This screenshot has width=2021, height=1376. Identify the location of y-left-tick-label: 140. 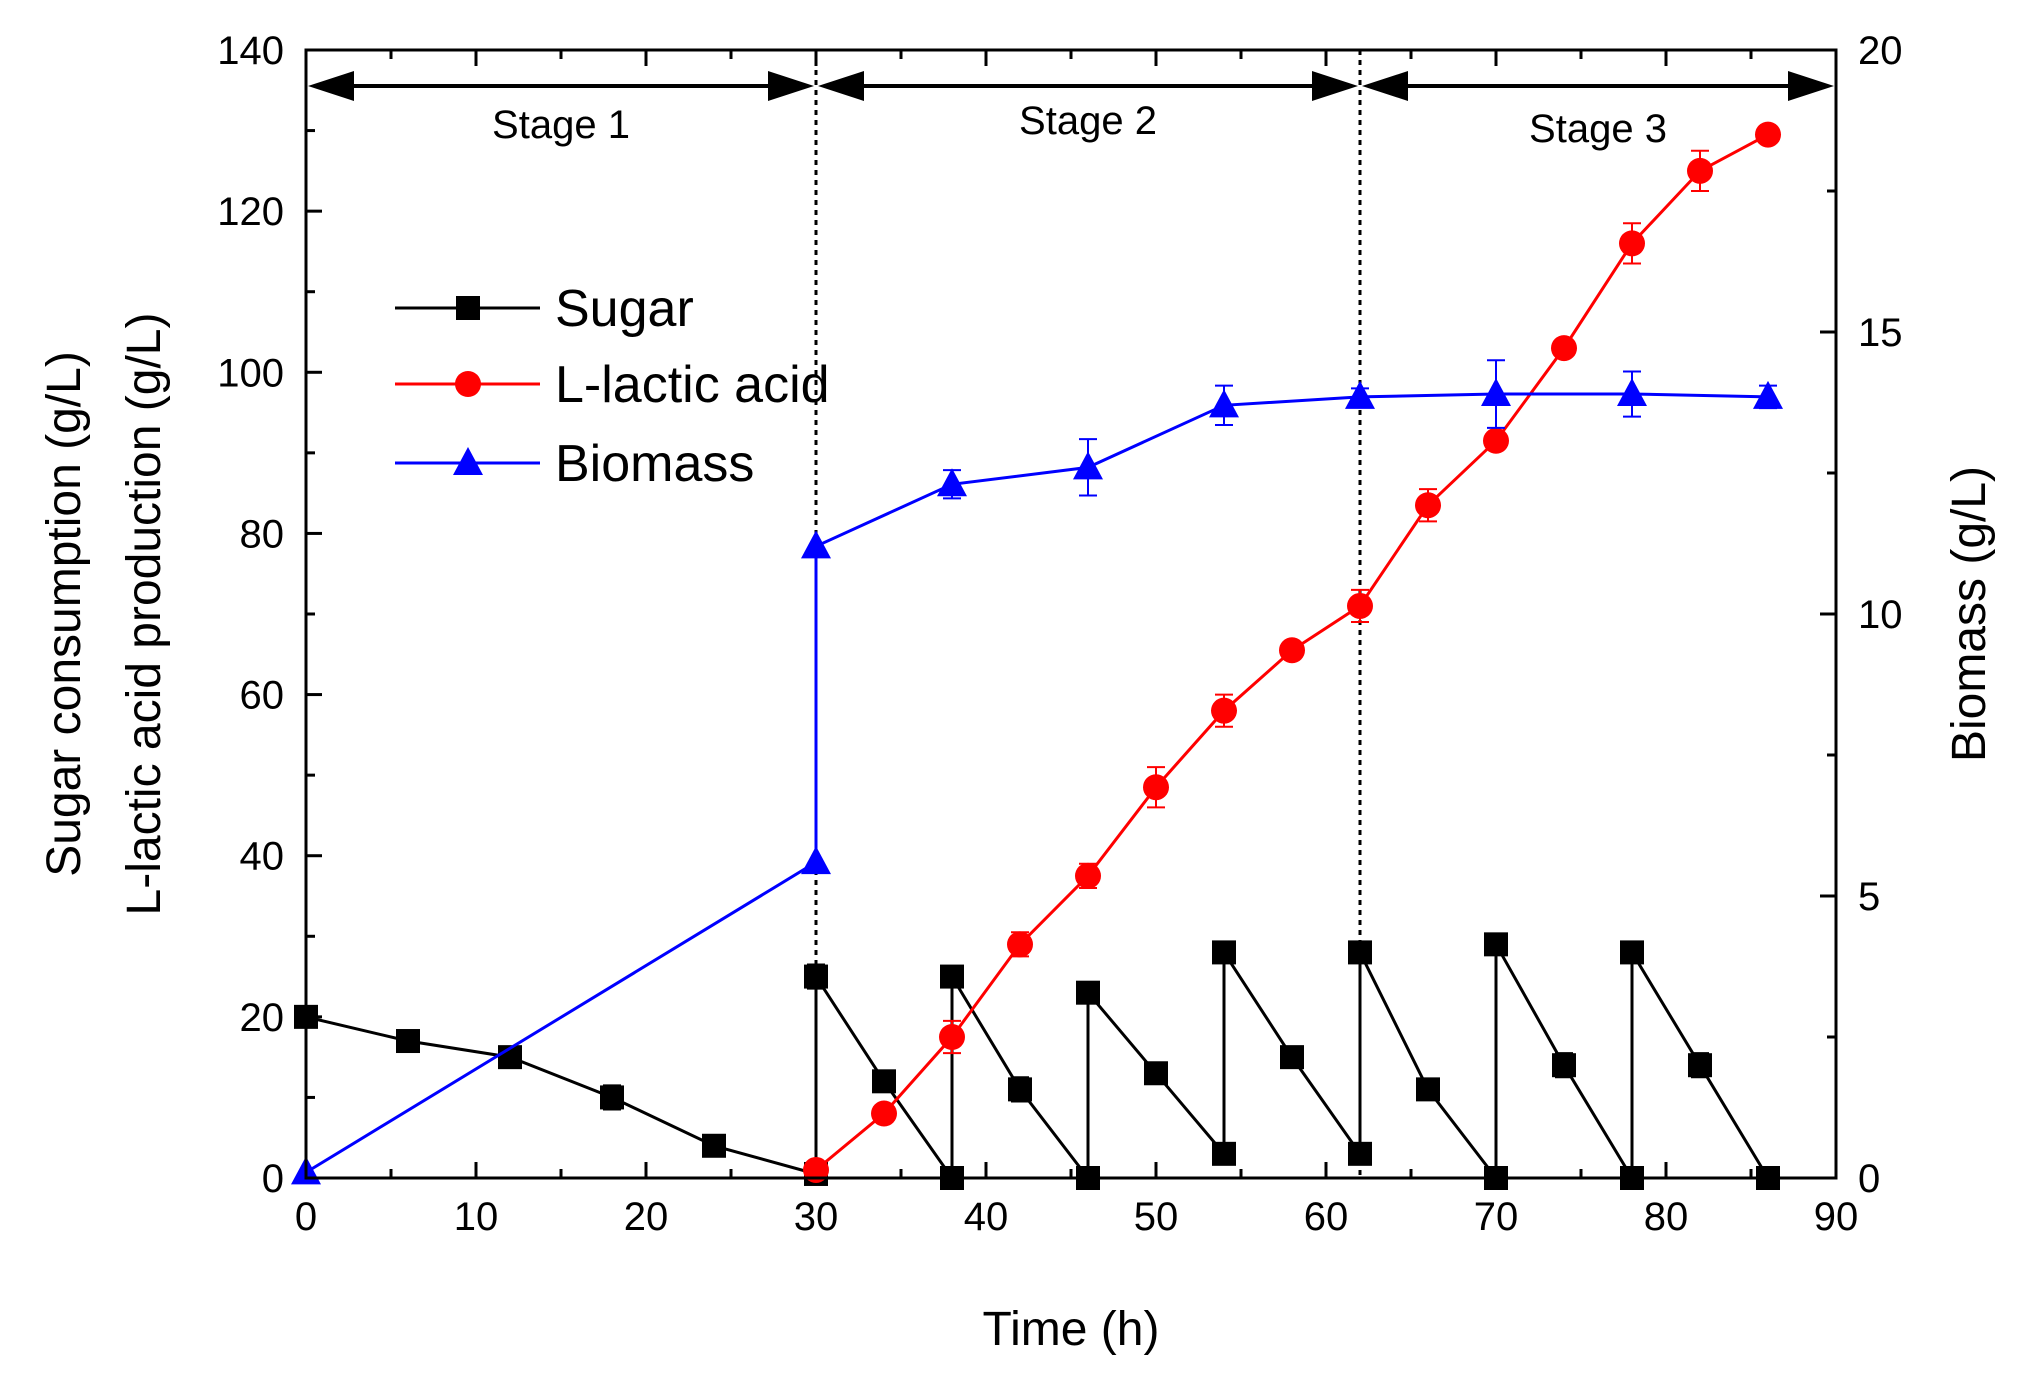
(250, 51).